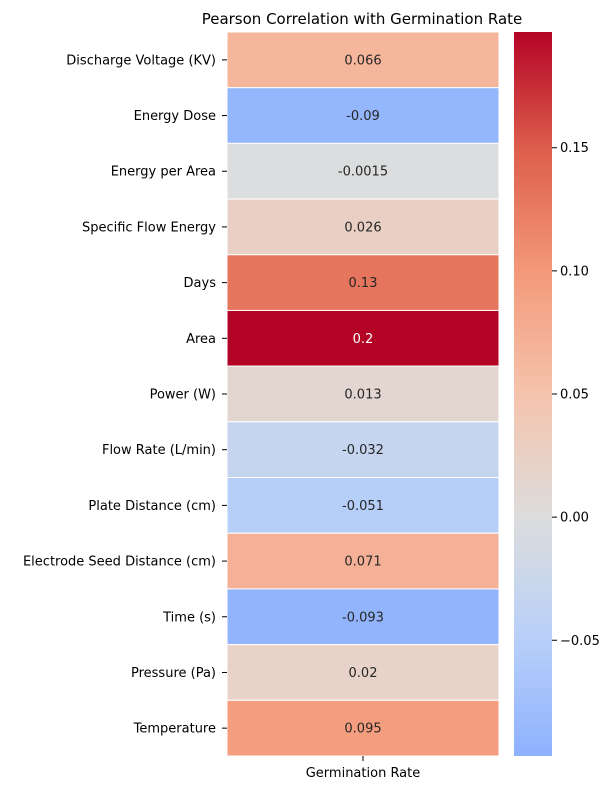 This screenshot has height=795, width=613. What do you see at coordinates (363, 773) in the screenshot?
I see `column-label: Germination Rate` at bounding box center [363, 773].